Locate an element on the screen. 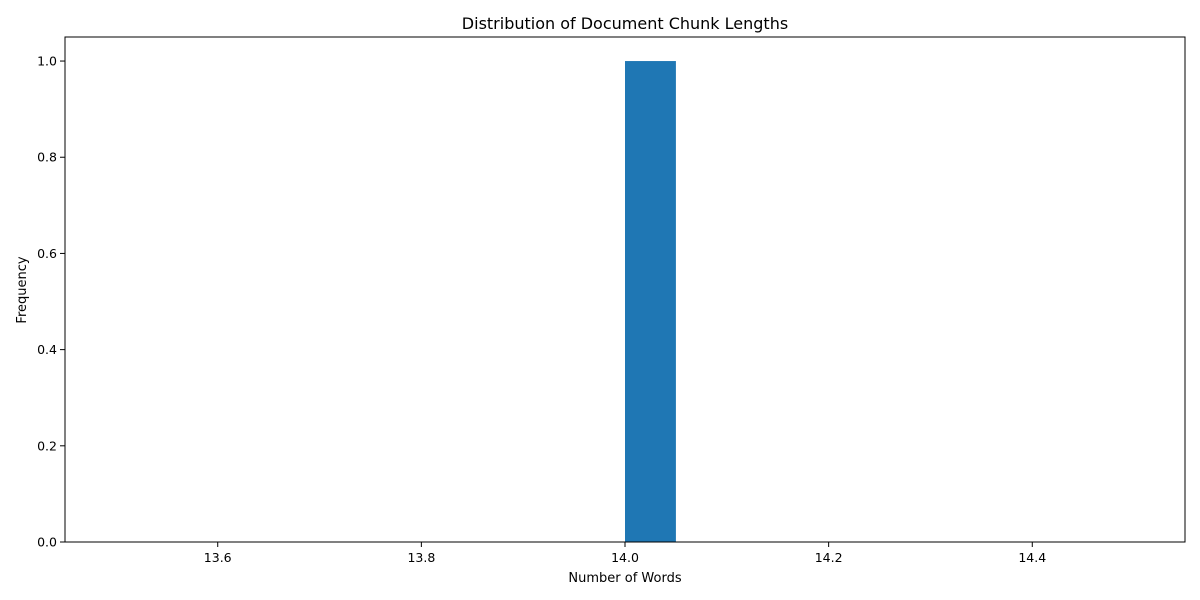  y-tick-label: 0.4 is located at coordinates (47, 349).